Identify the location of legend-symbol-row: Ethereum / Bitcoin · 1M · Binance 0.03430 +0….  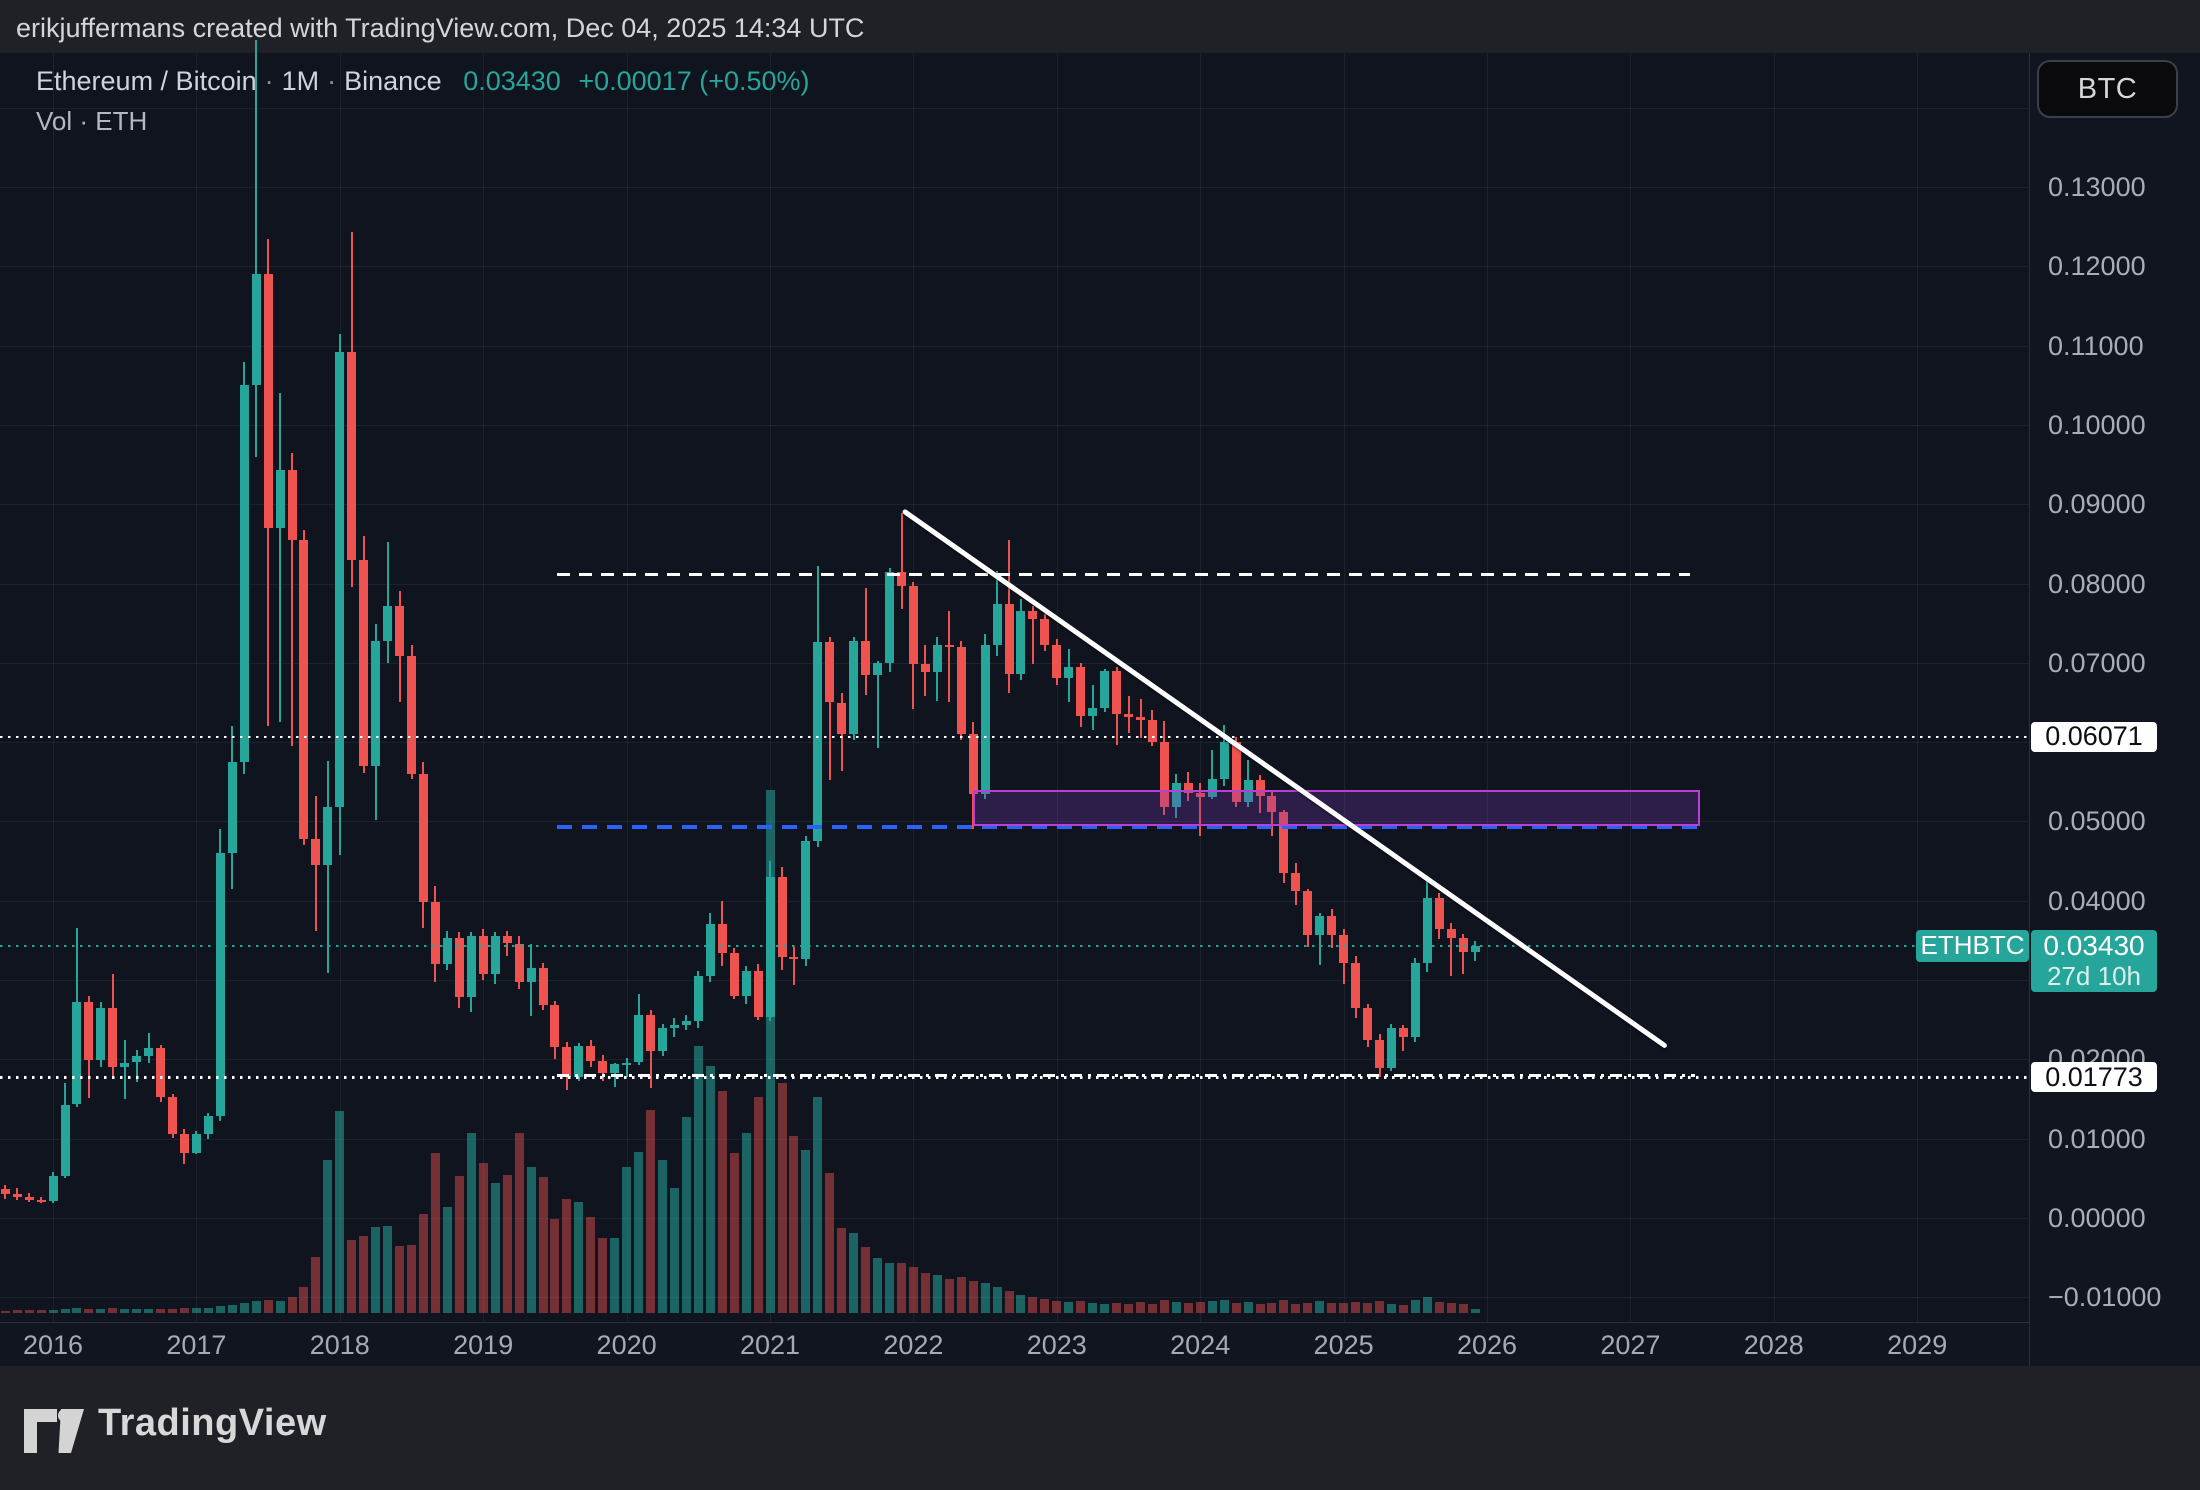
(423, 81).